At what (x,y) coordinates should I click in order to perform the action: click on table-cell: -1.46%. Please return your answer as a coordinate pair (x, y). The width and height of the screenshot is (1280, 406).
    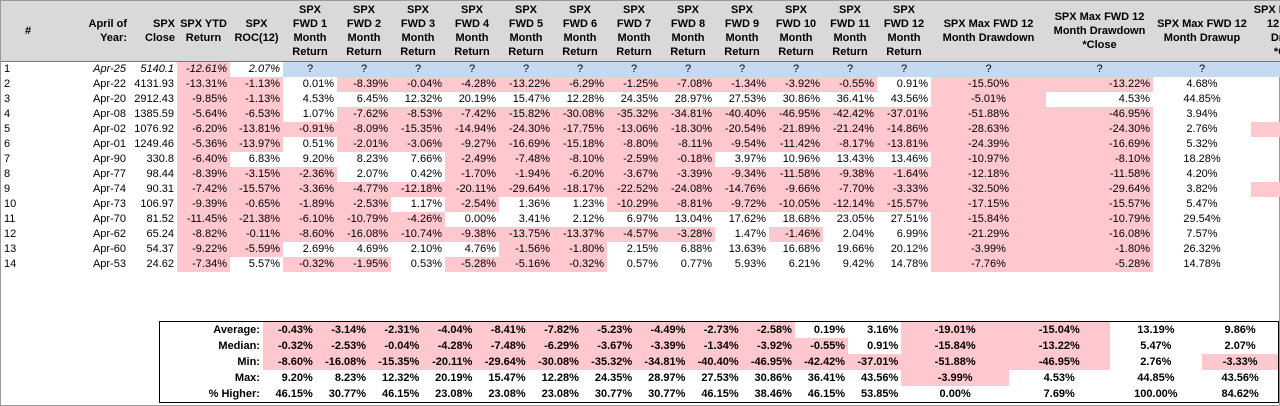
    Looking at the image, I should click on (796, 234).